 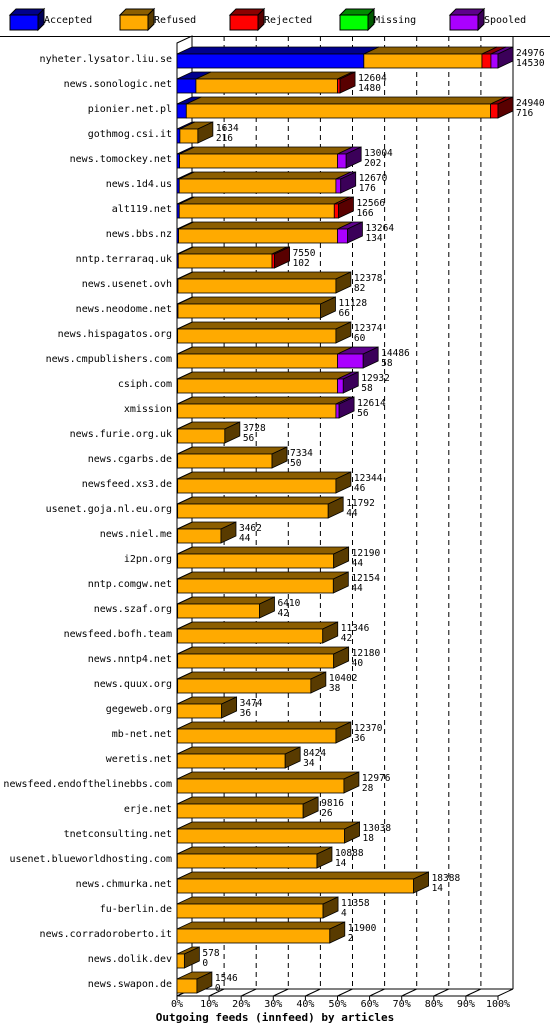 I want to click on value-label-accepted: 14, so click(x=341, y=863).